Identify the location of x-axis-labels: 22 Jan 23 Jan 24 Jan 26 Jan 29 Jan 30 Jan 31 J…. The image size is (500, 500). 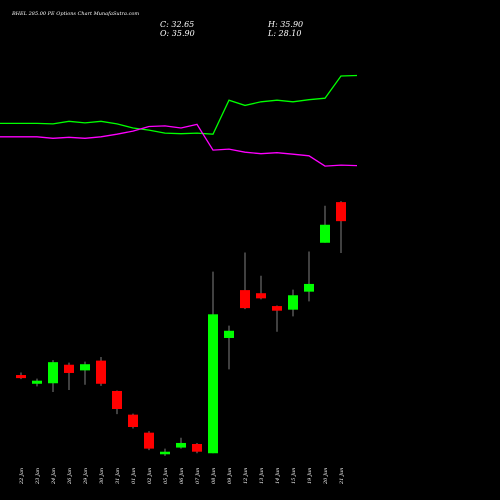
(182, 476).